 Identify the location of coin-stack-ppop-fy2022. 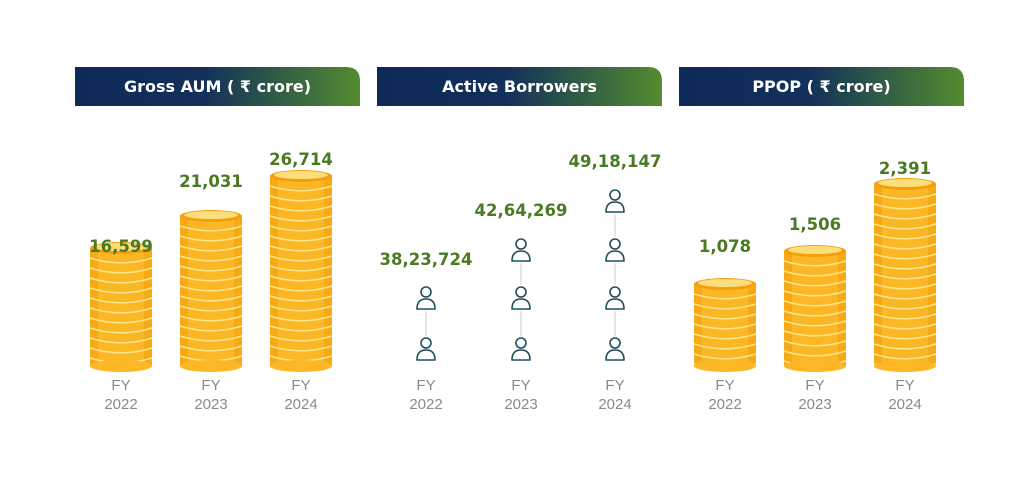
(725, 325).